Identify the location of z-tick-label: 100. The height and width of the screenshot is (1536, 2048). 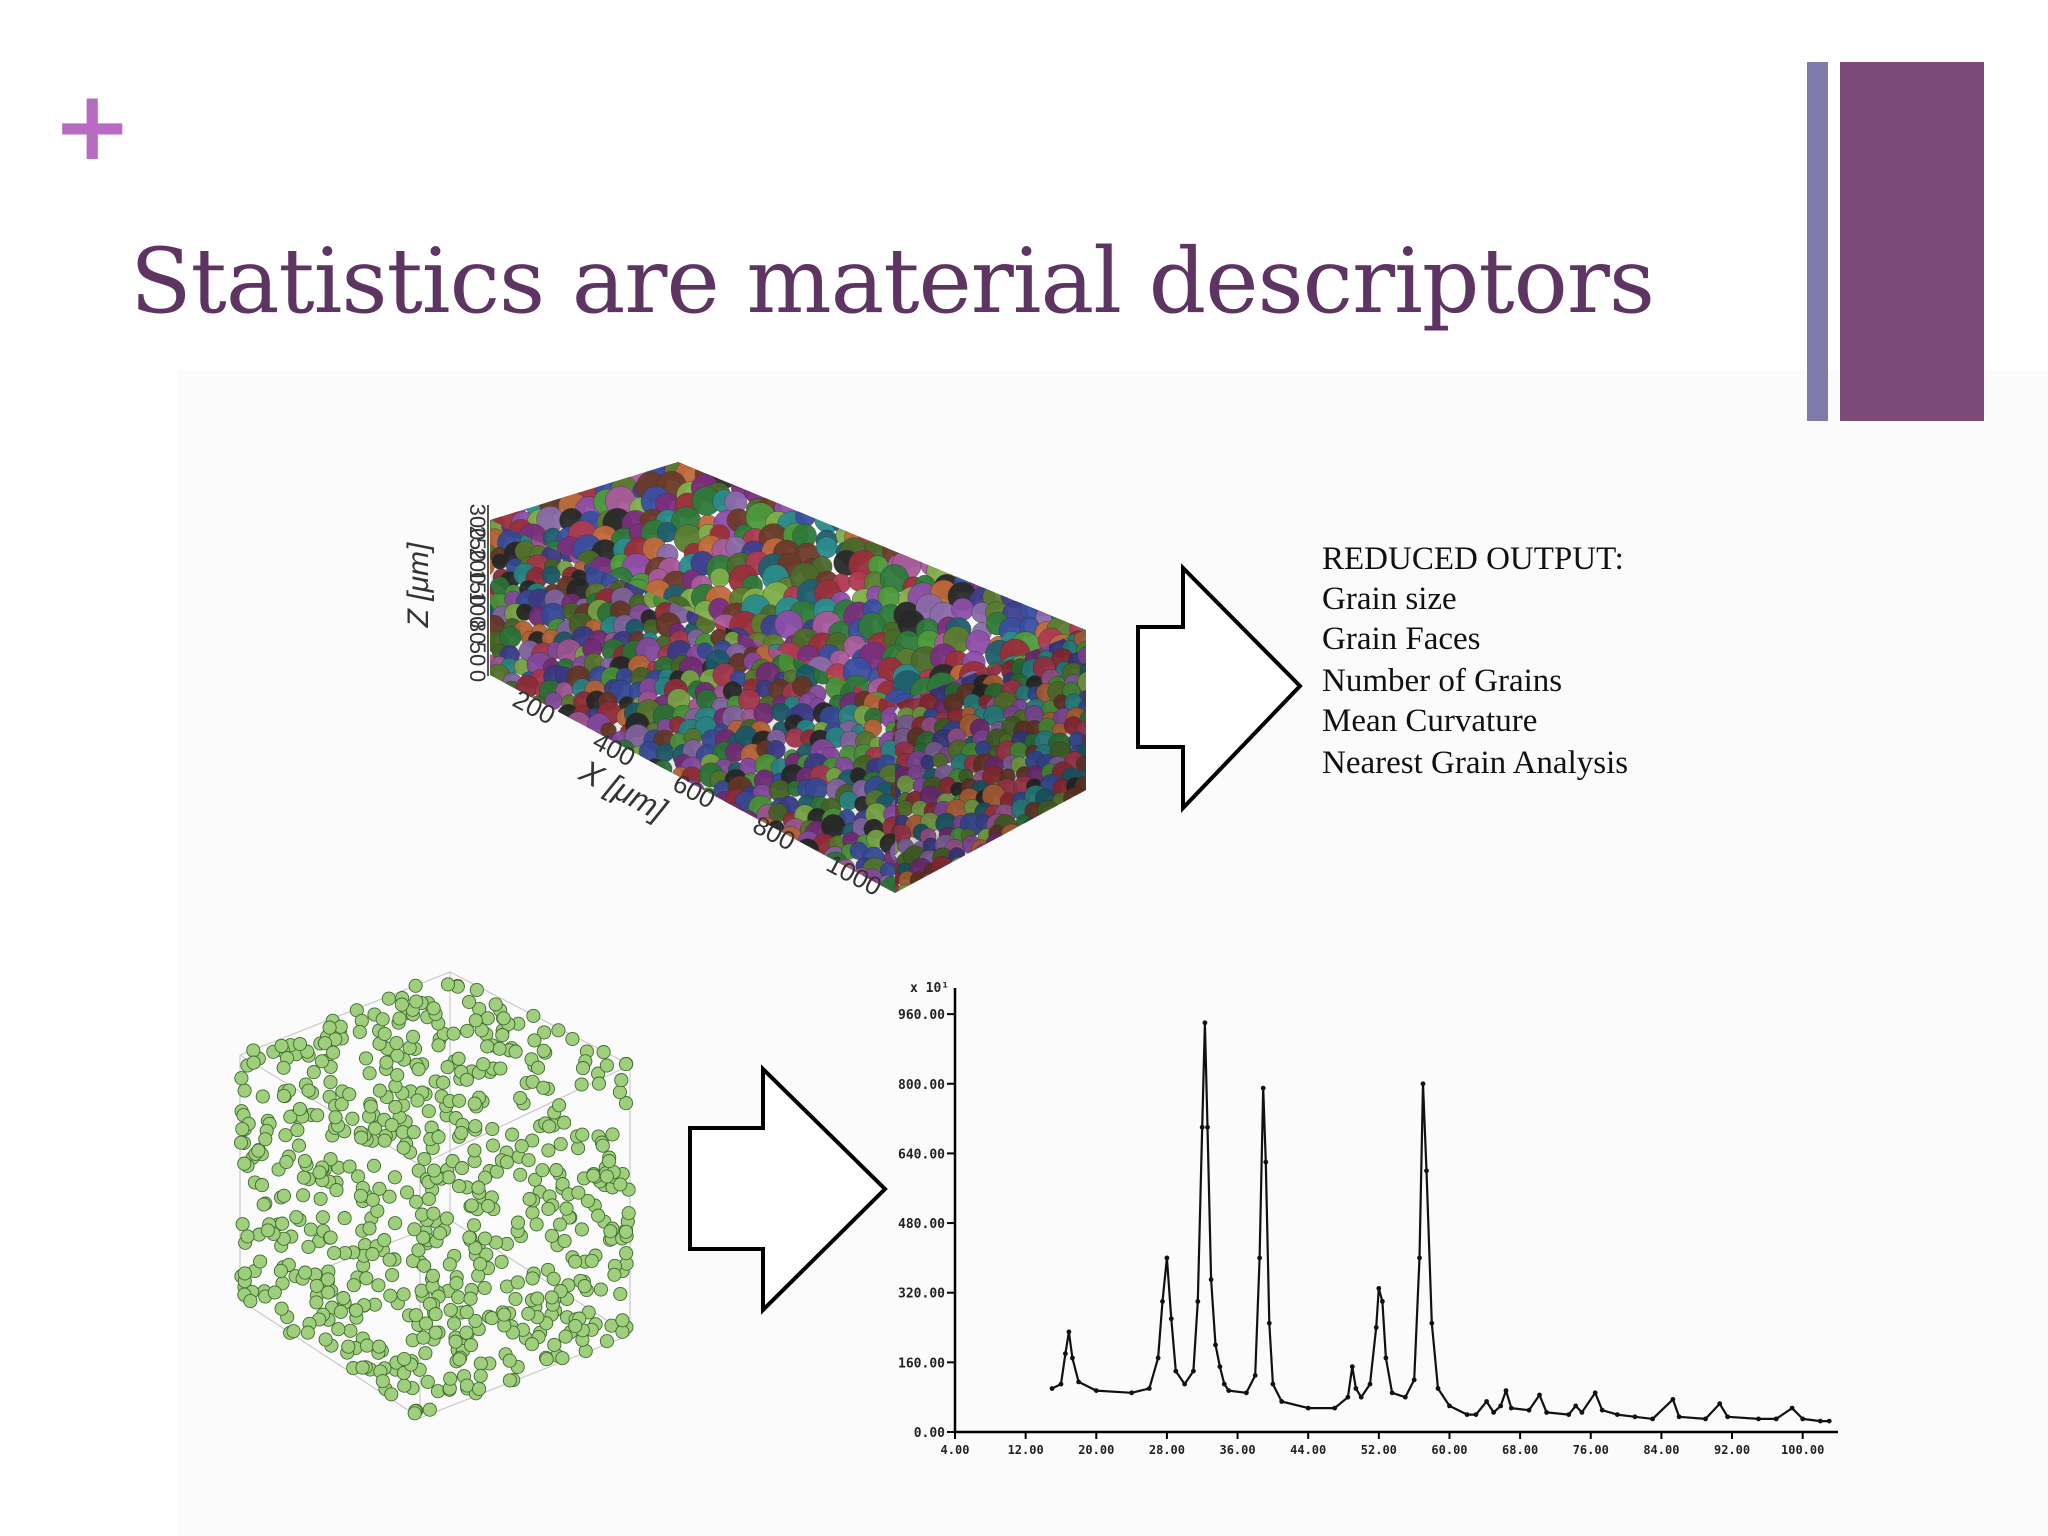
(477, 610).